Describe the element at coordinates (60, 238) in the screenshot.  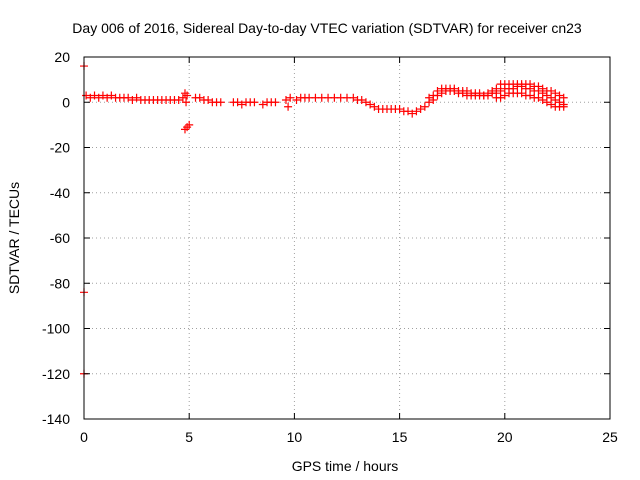
I see `y-tick-label: -60` at that location.